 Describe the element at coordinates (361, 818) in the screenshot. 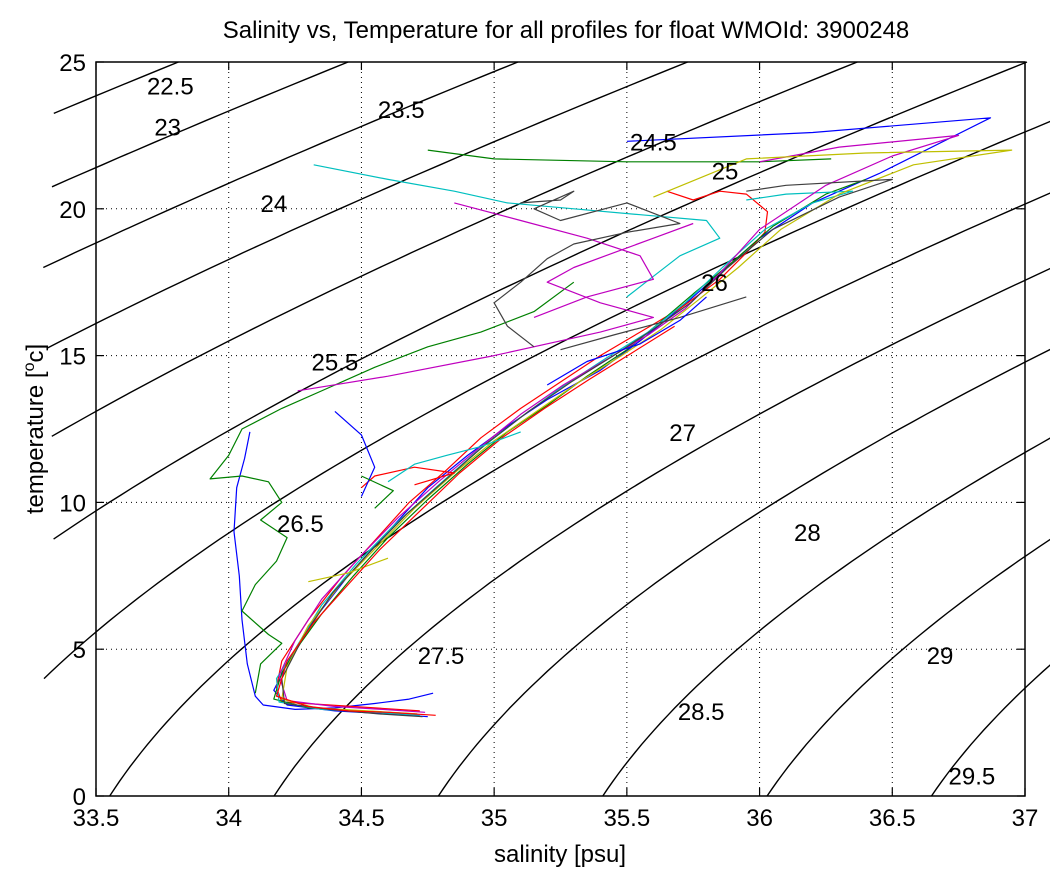

I see `x-tick-label: 34.5` at that location.